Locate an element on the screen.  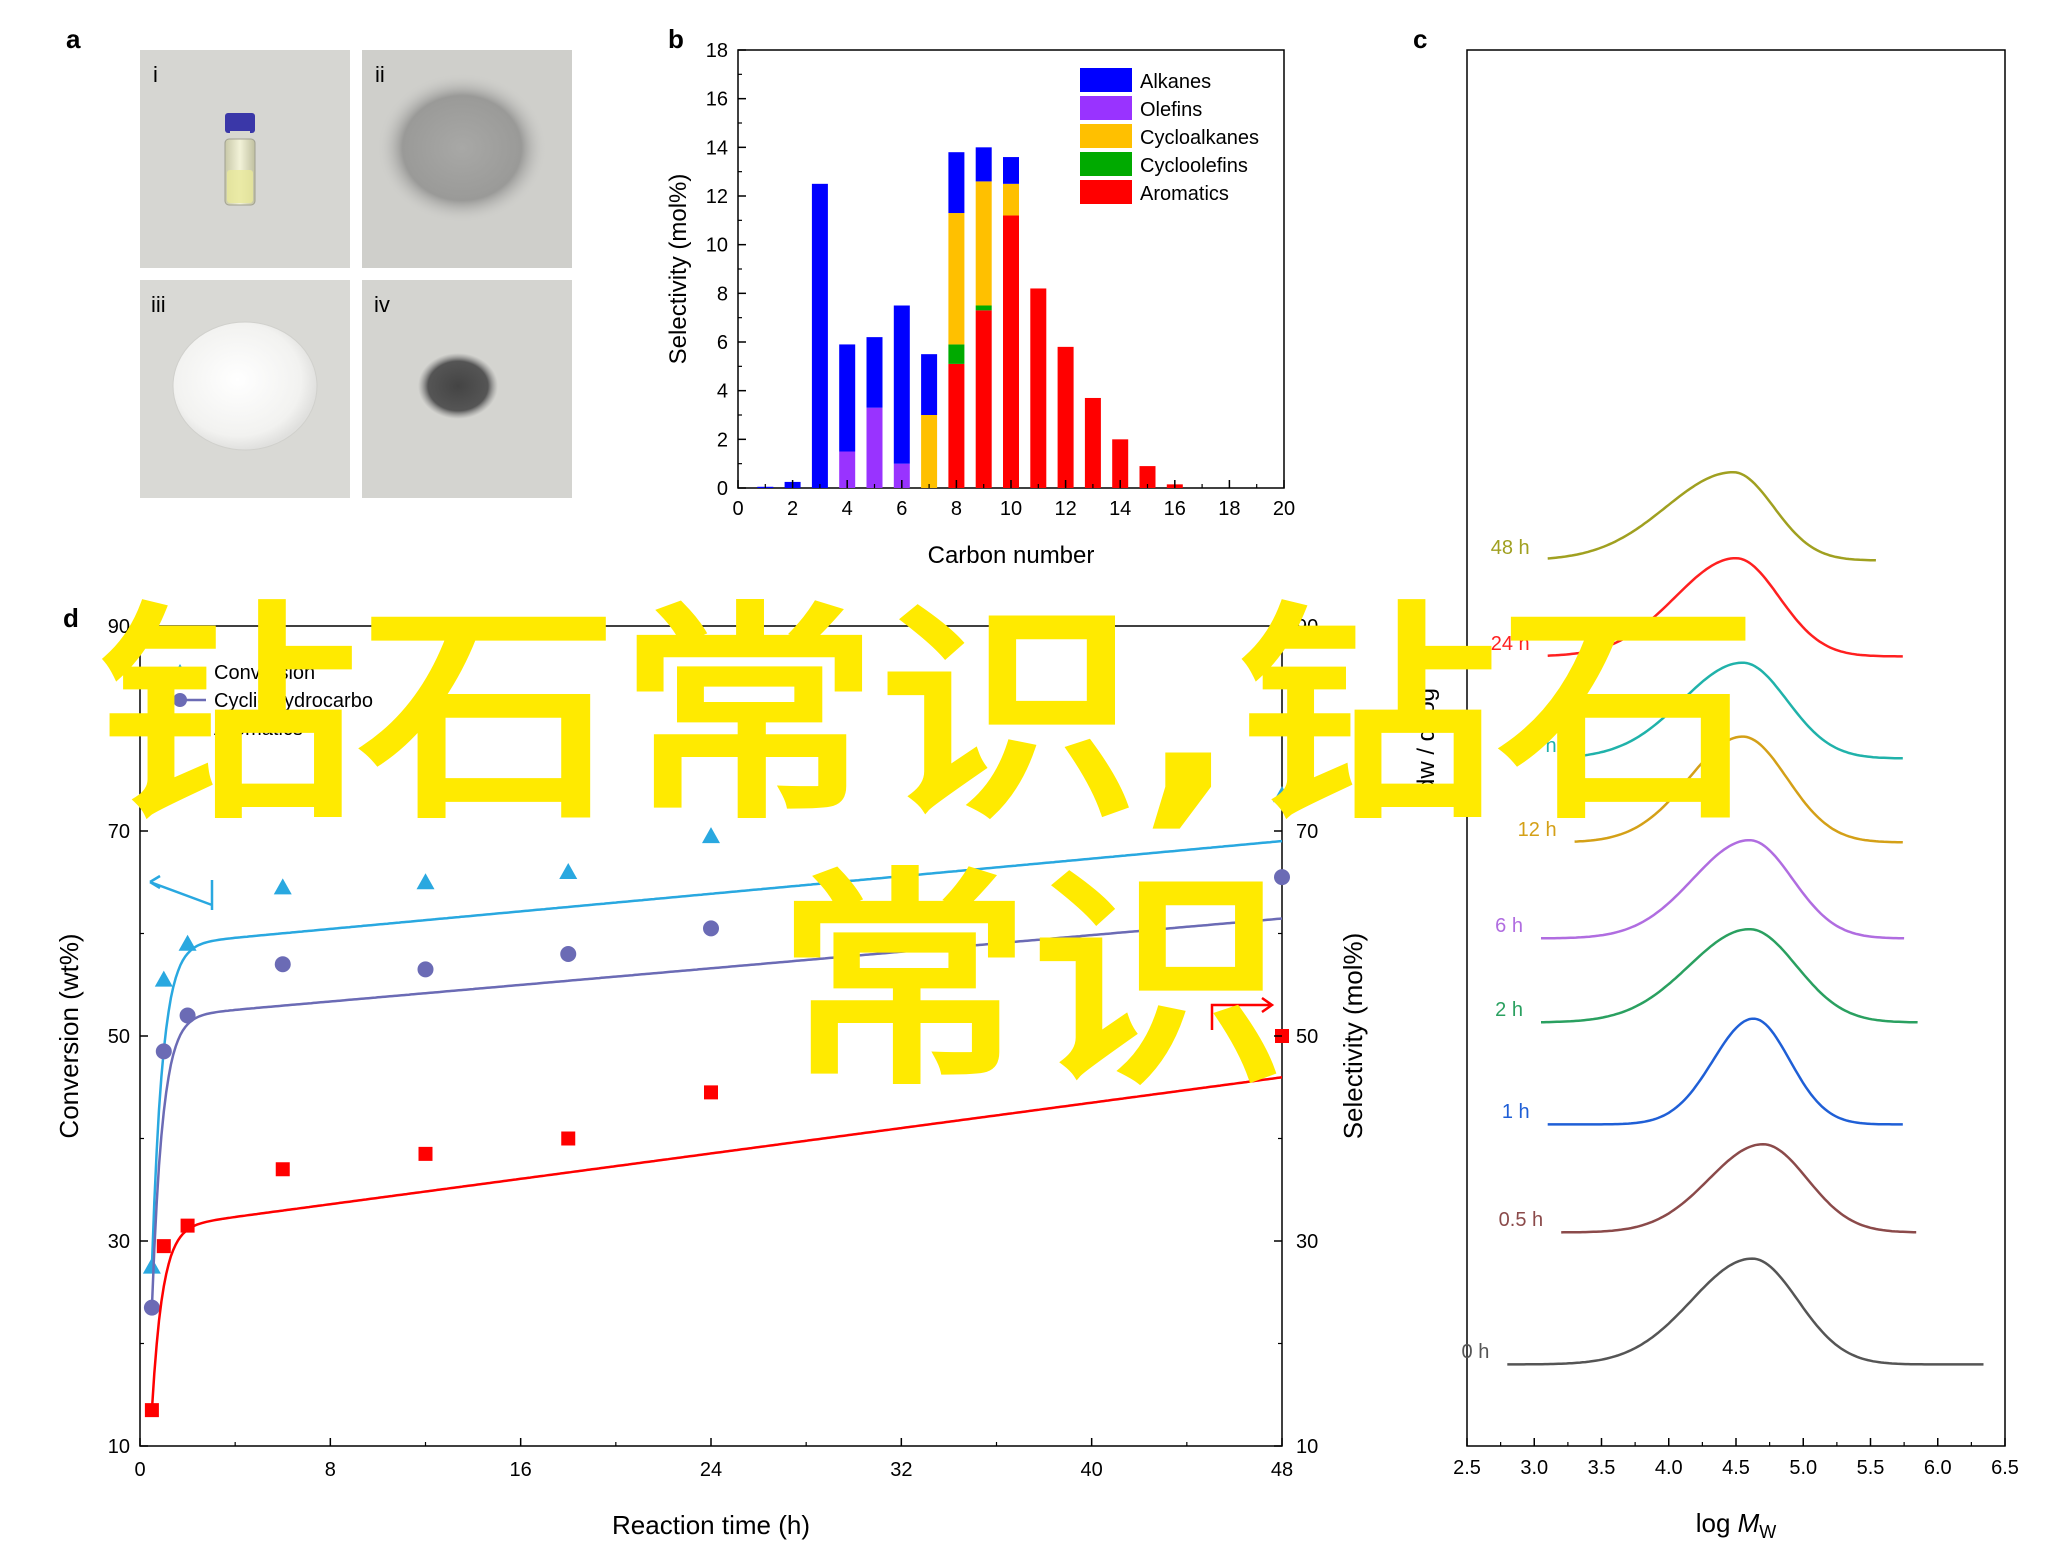
b-xtick-label: 6 is located at coordinates (901, 509).